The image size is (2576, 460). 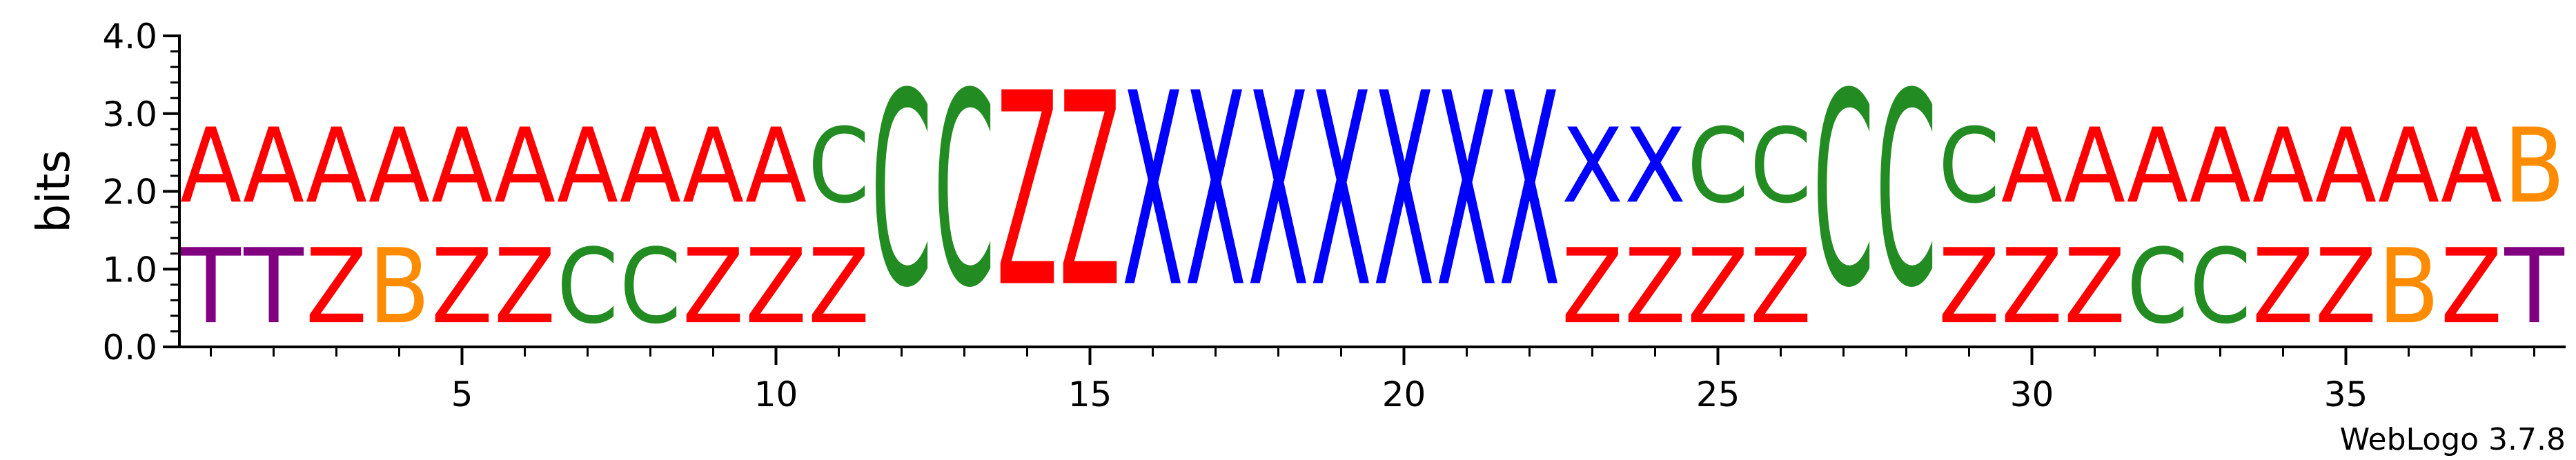 What do you see at coordinates (2094, 167) in the screenshot?
I see `logo-letter-a-pos-31-top: A` at bounding box center [2094, 167].